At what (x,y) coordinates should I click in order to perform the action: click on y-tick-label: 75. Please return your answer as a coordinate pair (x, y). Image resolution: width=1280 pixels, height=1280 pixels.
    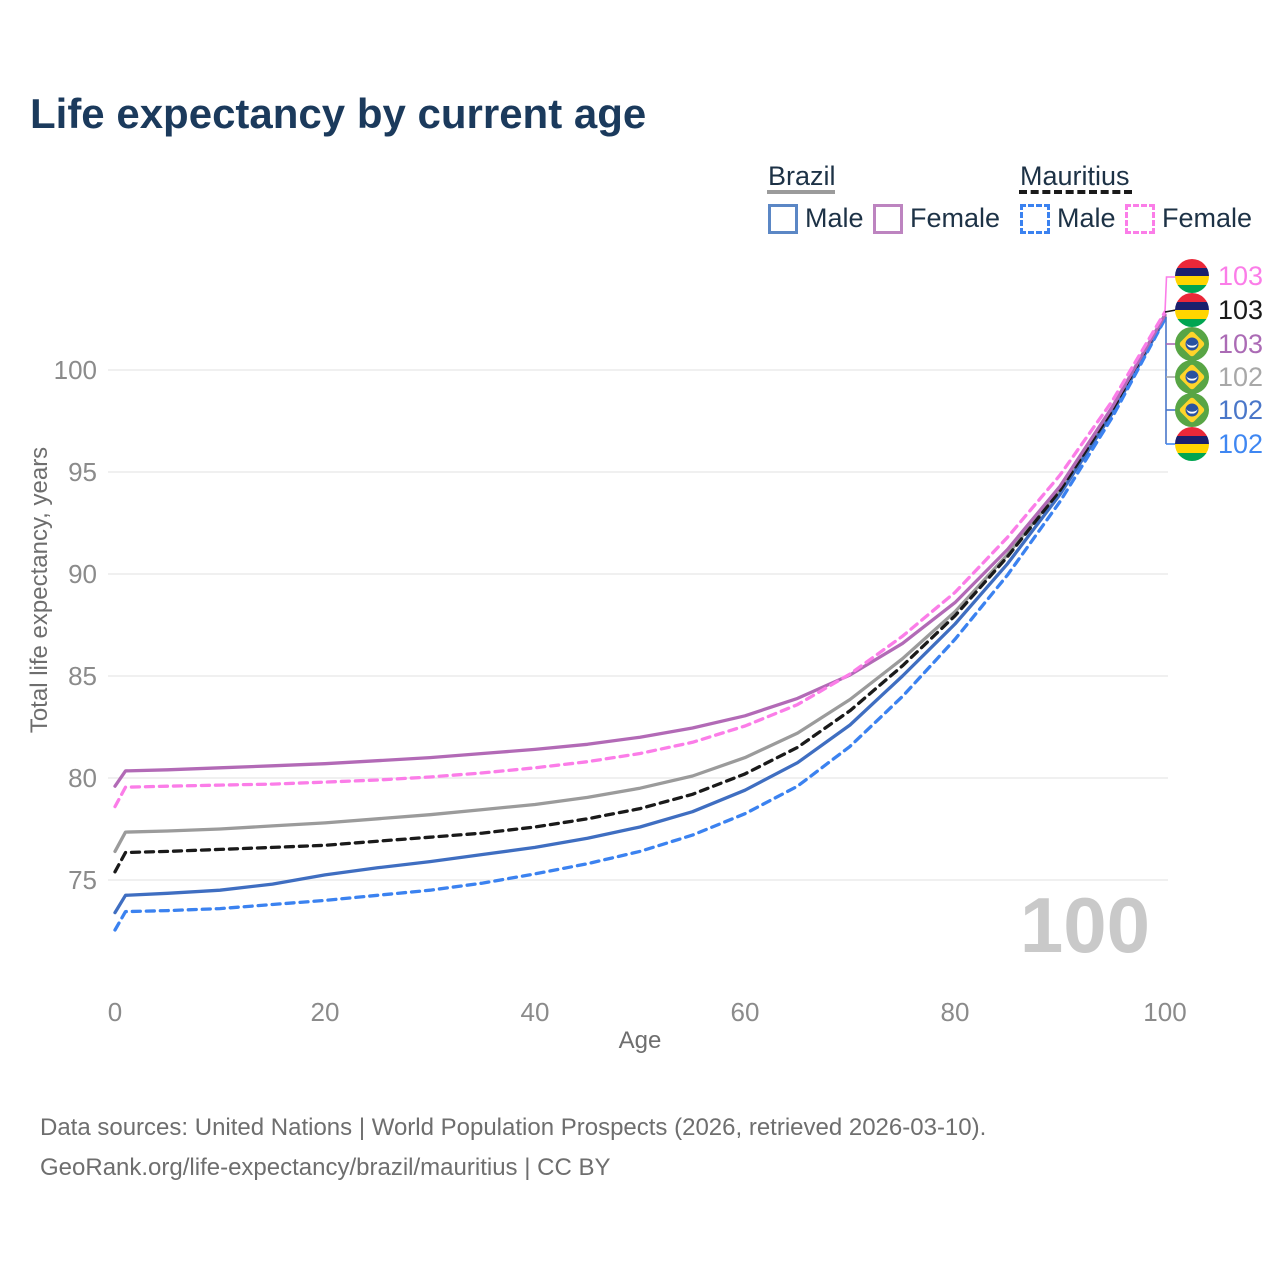
    Looking at the image, I should click on (82, 880).